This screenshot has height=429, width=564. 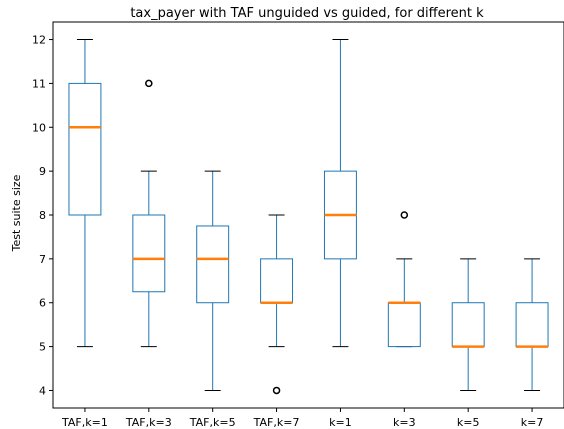 I want to click on y-axis-label: Test suite size, so click(x=16, y=213).